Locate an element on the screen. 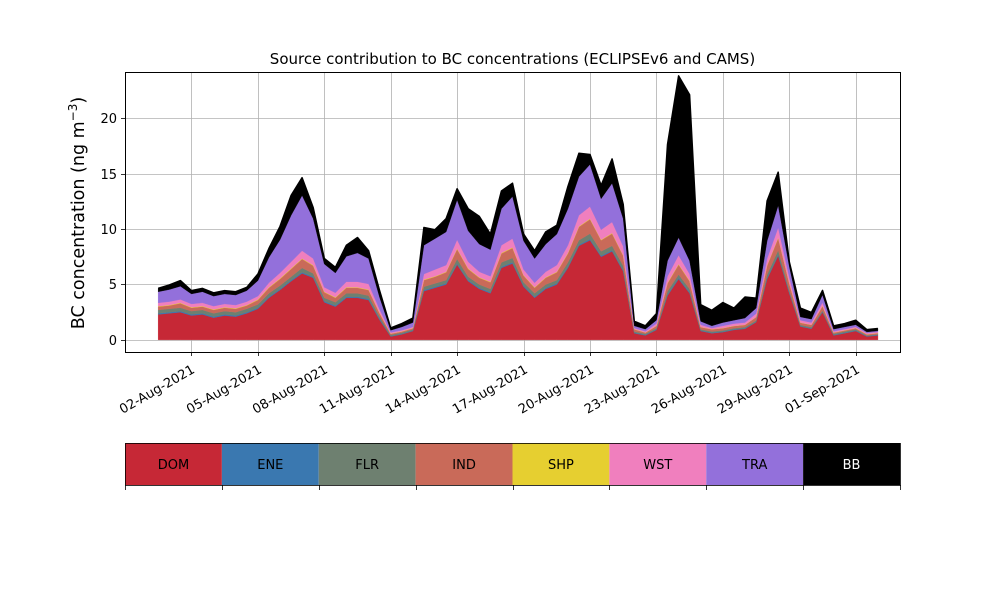 This screenshot has width=1000, height=600. y-tick-label: 10 is located at coordinates (108, 230).